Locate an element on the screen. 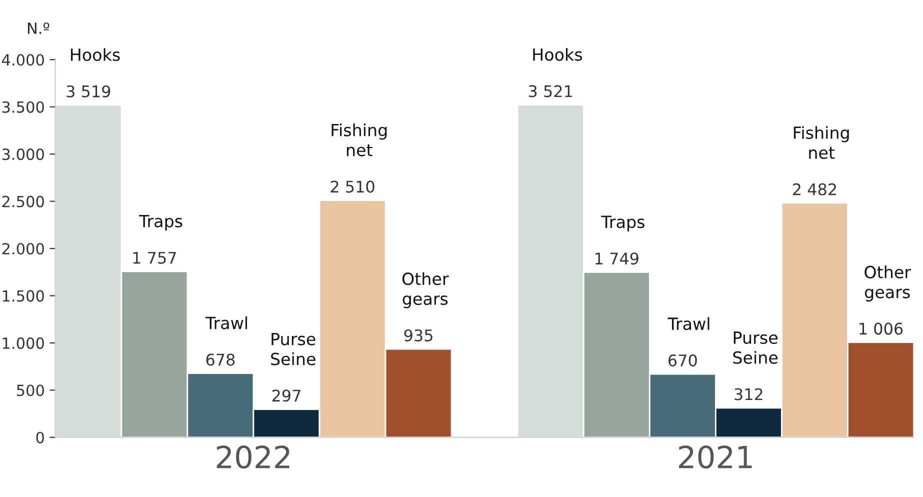  data-label: 312 is located at coordinates (748, 394).